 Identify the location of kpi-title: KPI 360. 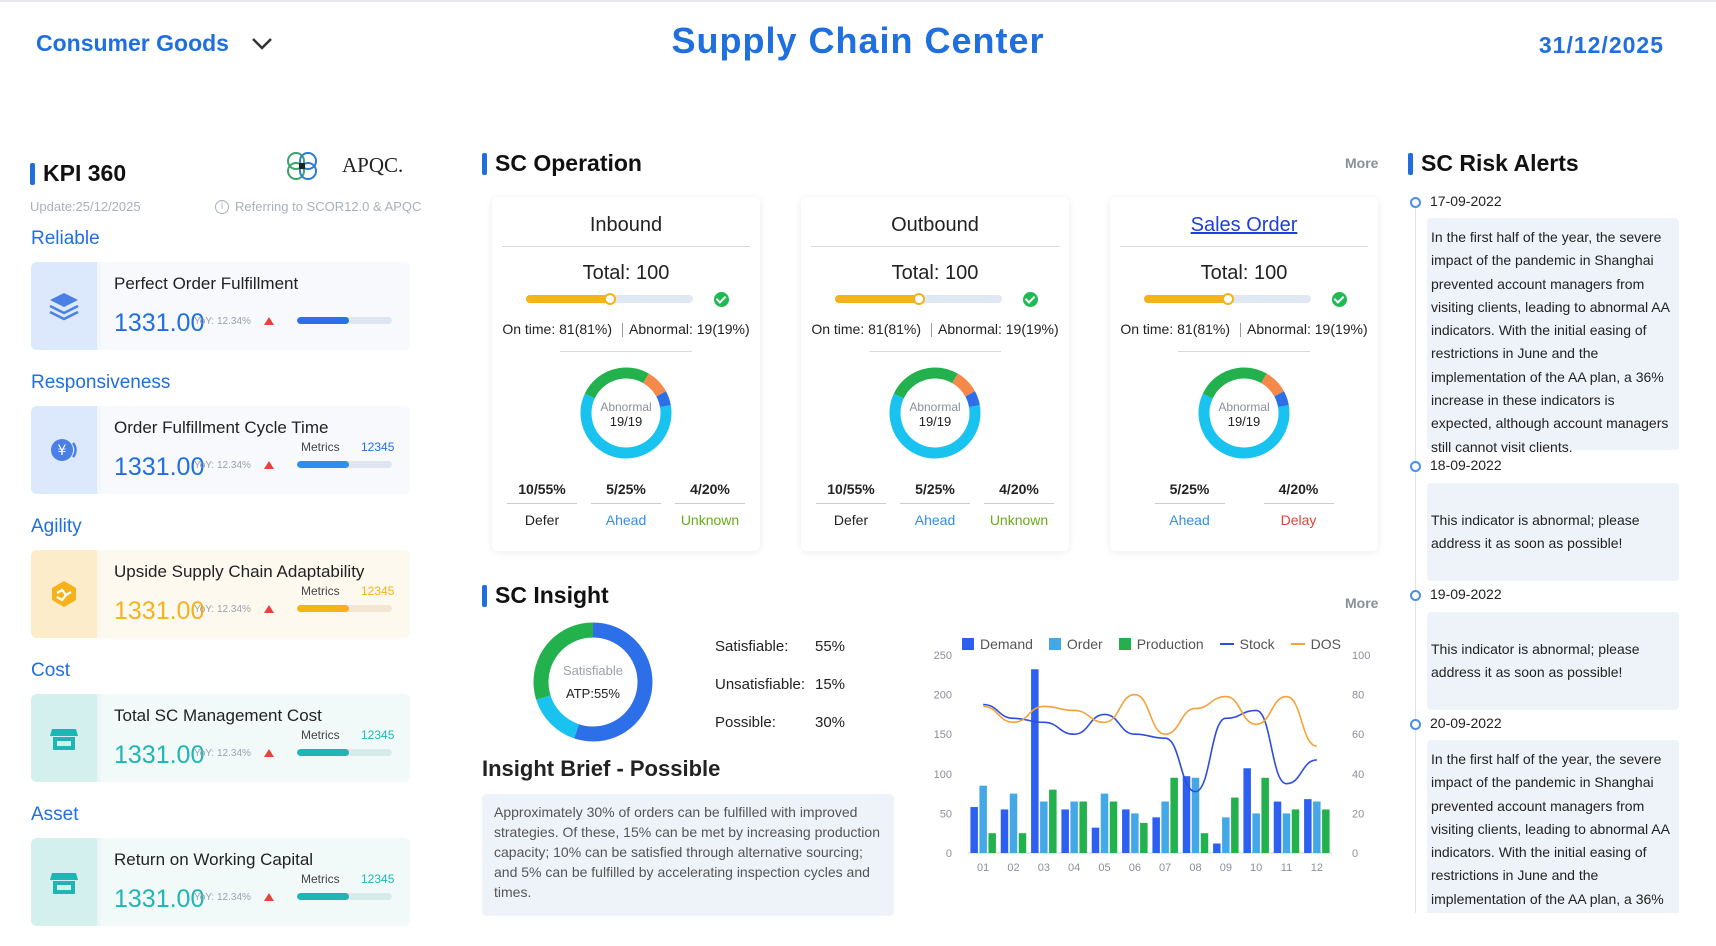
(85, 173).